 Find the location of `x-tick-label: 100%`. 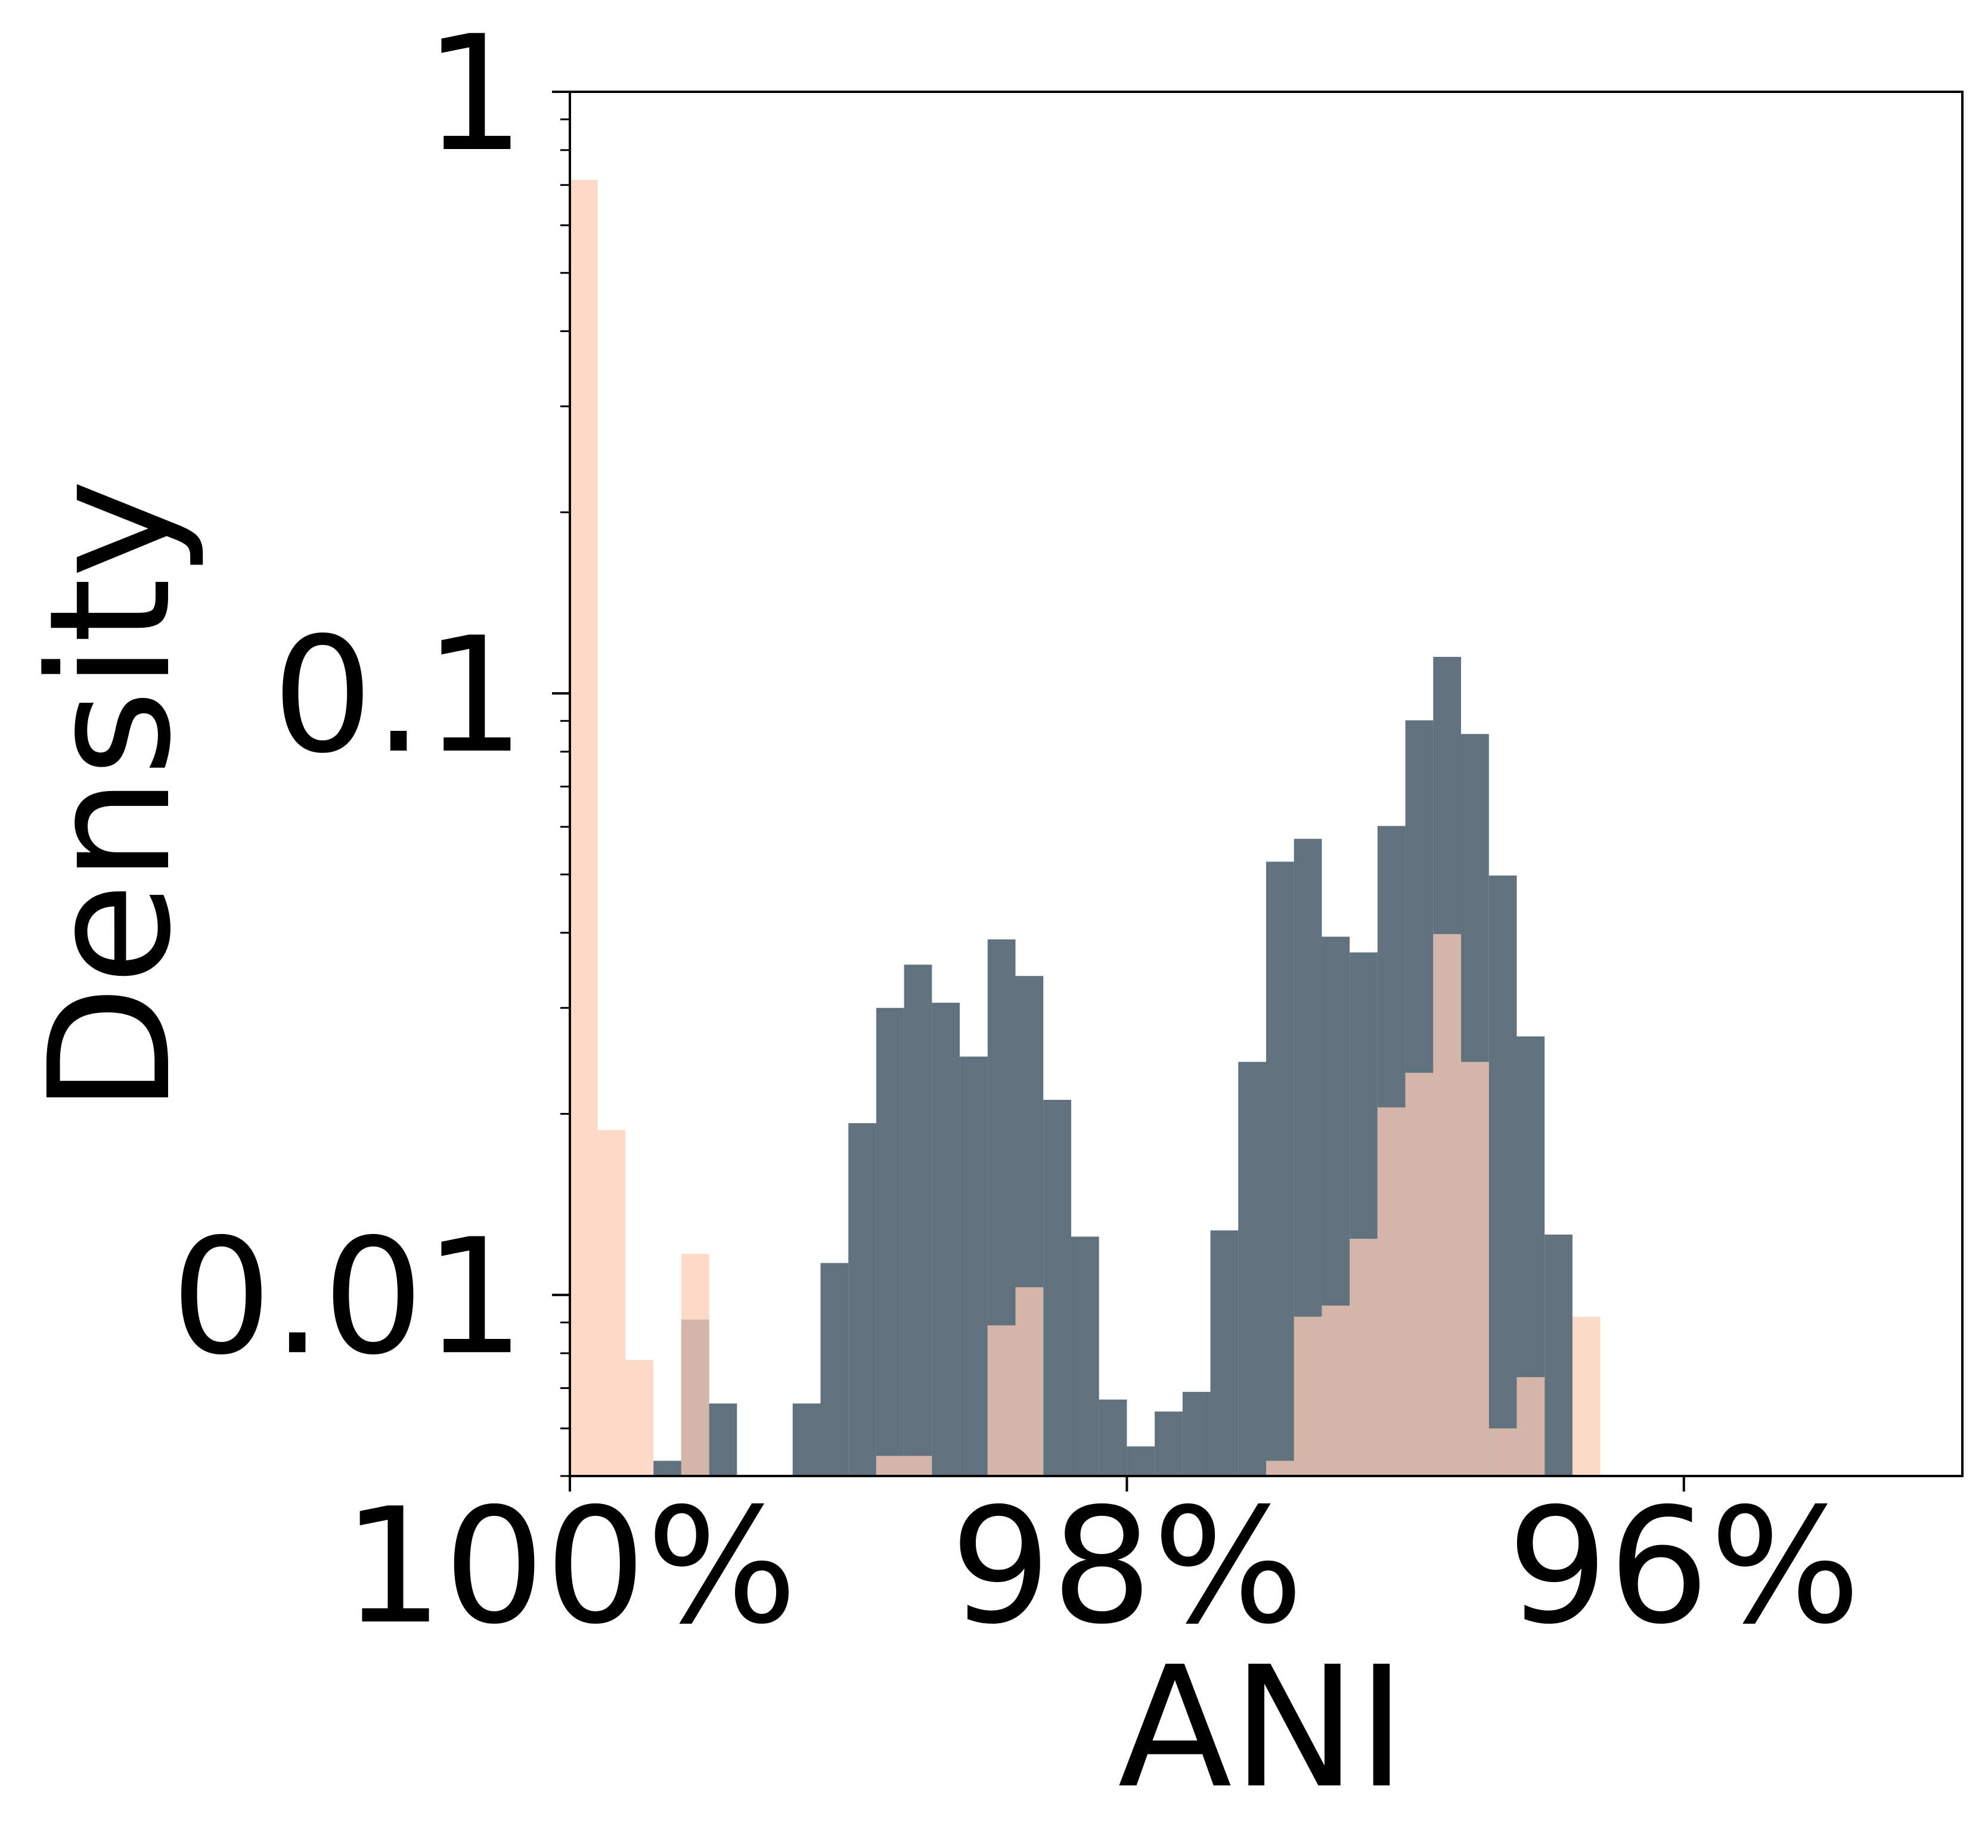

x-tick-label: 100% is located at coordinates (569, 1566).